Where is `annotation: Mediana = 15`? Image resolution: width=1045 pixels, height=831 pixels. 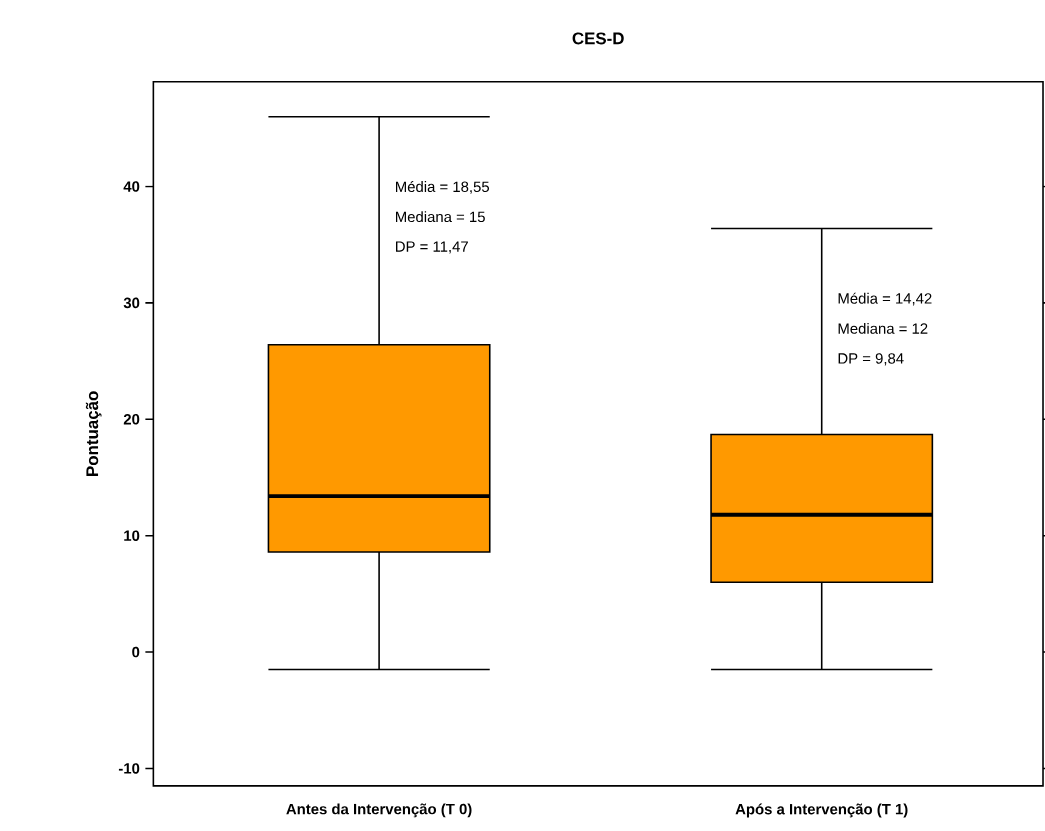 annotation: Mediana = 15 is located at coordinates (440, 217).